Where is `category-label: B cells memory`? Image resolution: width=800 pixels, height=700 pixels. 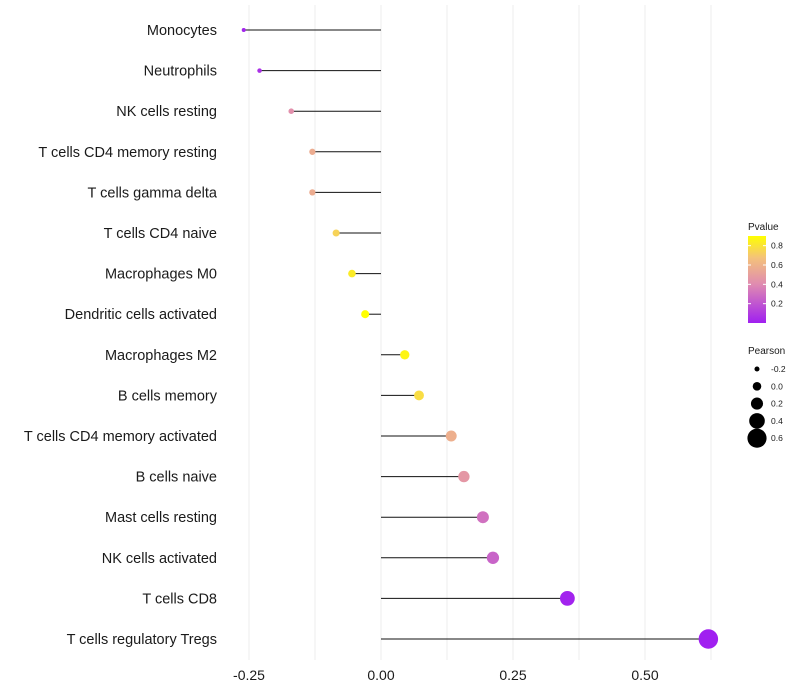 category-label: B cells memory is located at coordinates (168, 396).